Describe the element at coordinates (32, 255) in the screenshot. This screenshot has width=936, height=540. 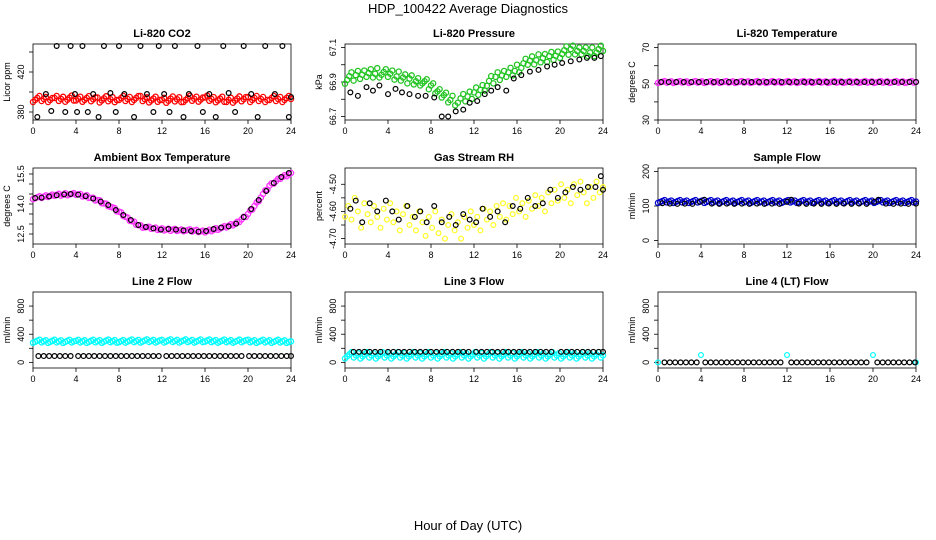
I see `x-tick-label: 0` at that location.